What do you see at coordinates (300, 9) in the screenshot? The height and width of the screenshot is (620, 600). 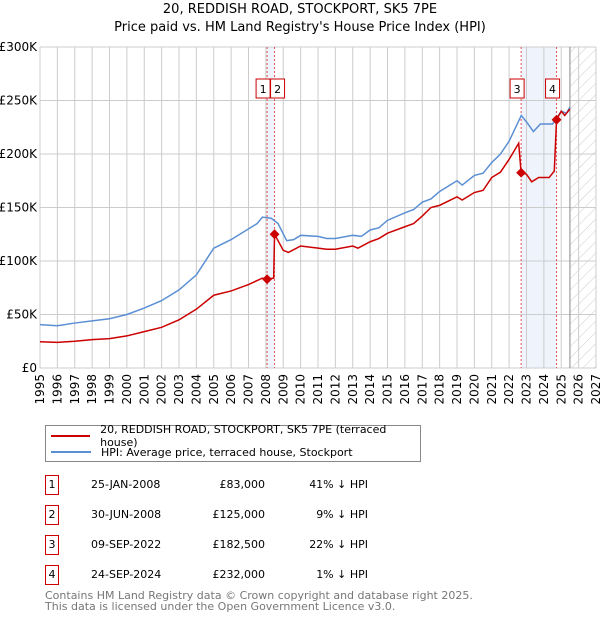 I see `chart-title: 20, REDDISH ROAD, STOCKPORT, SK5 7PE` at bounding box center [300, 9].